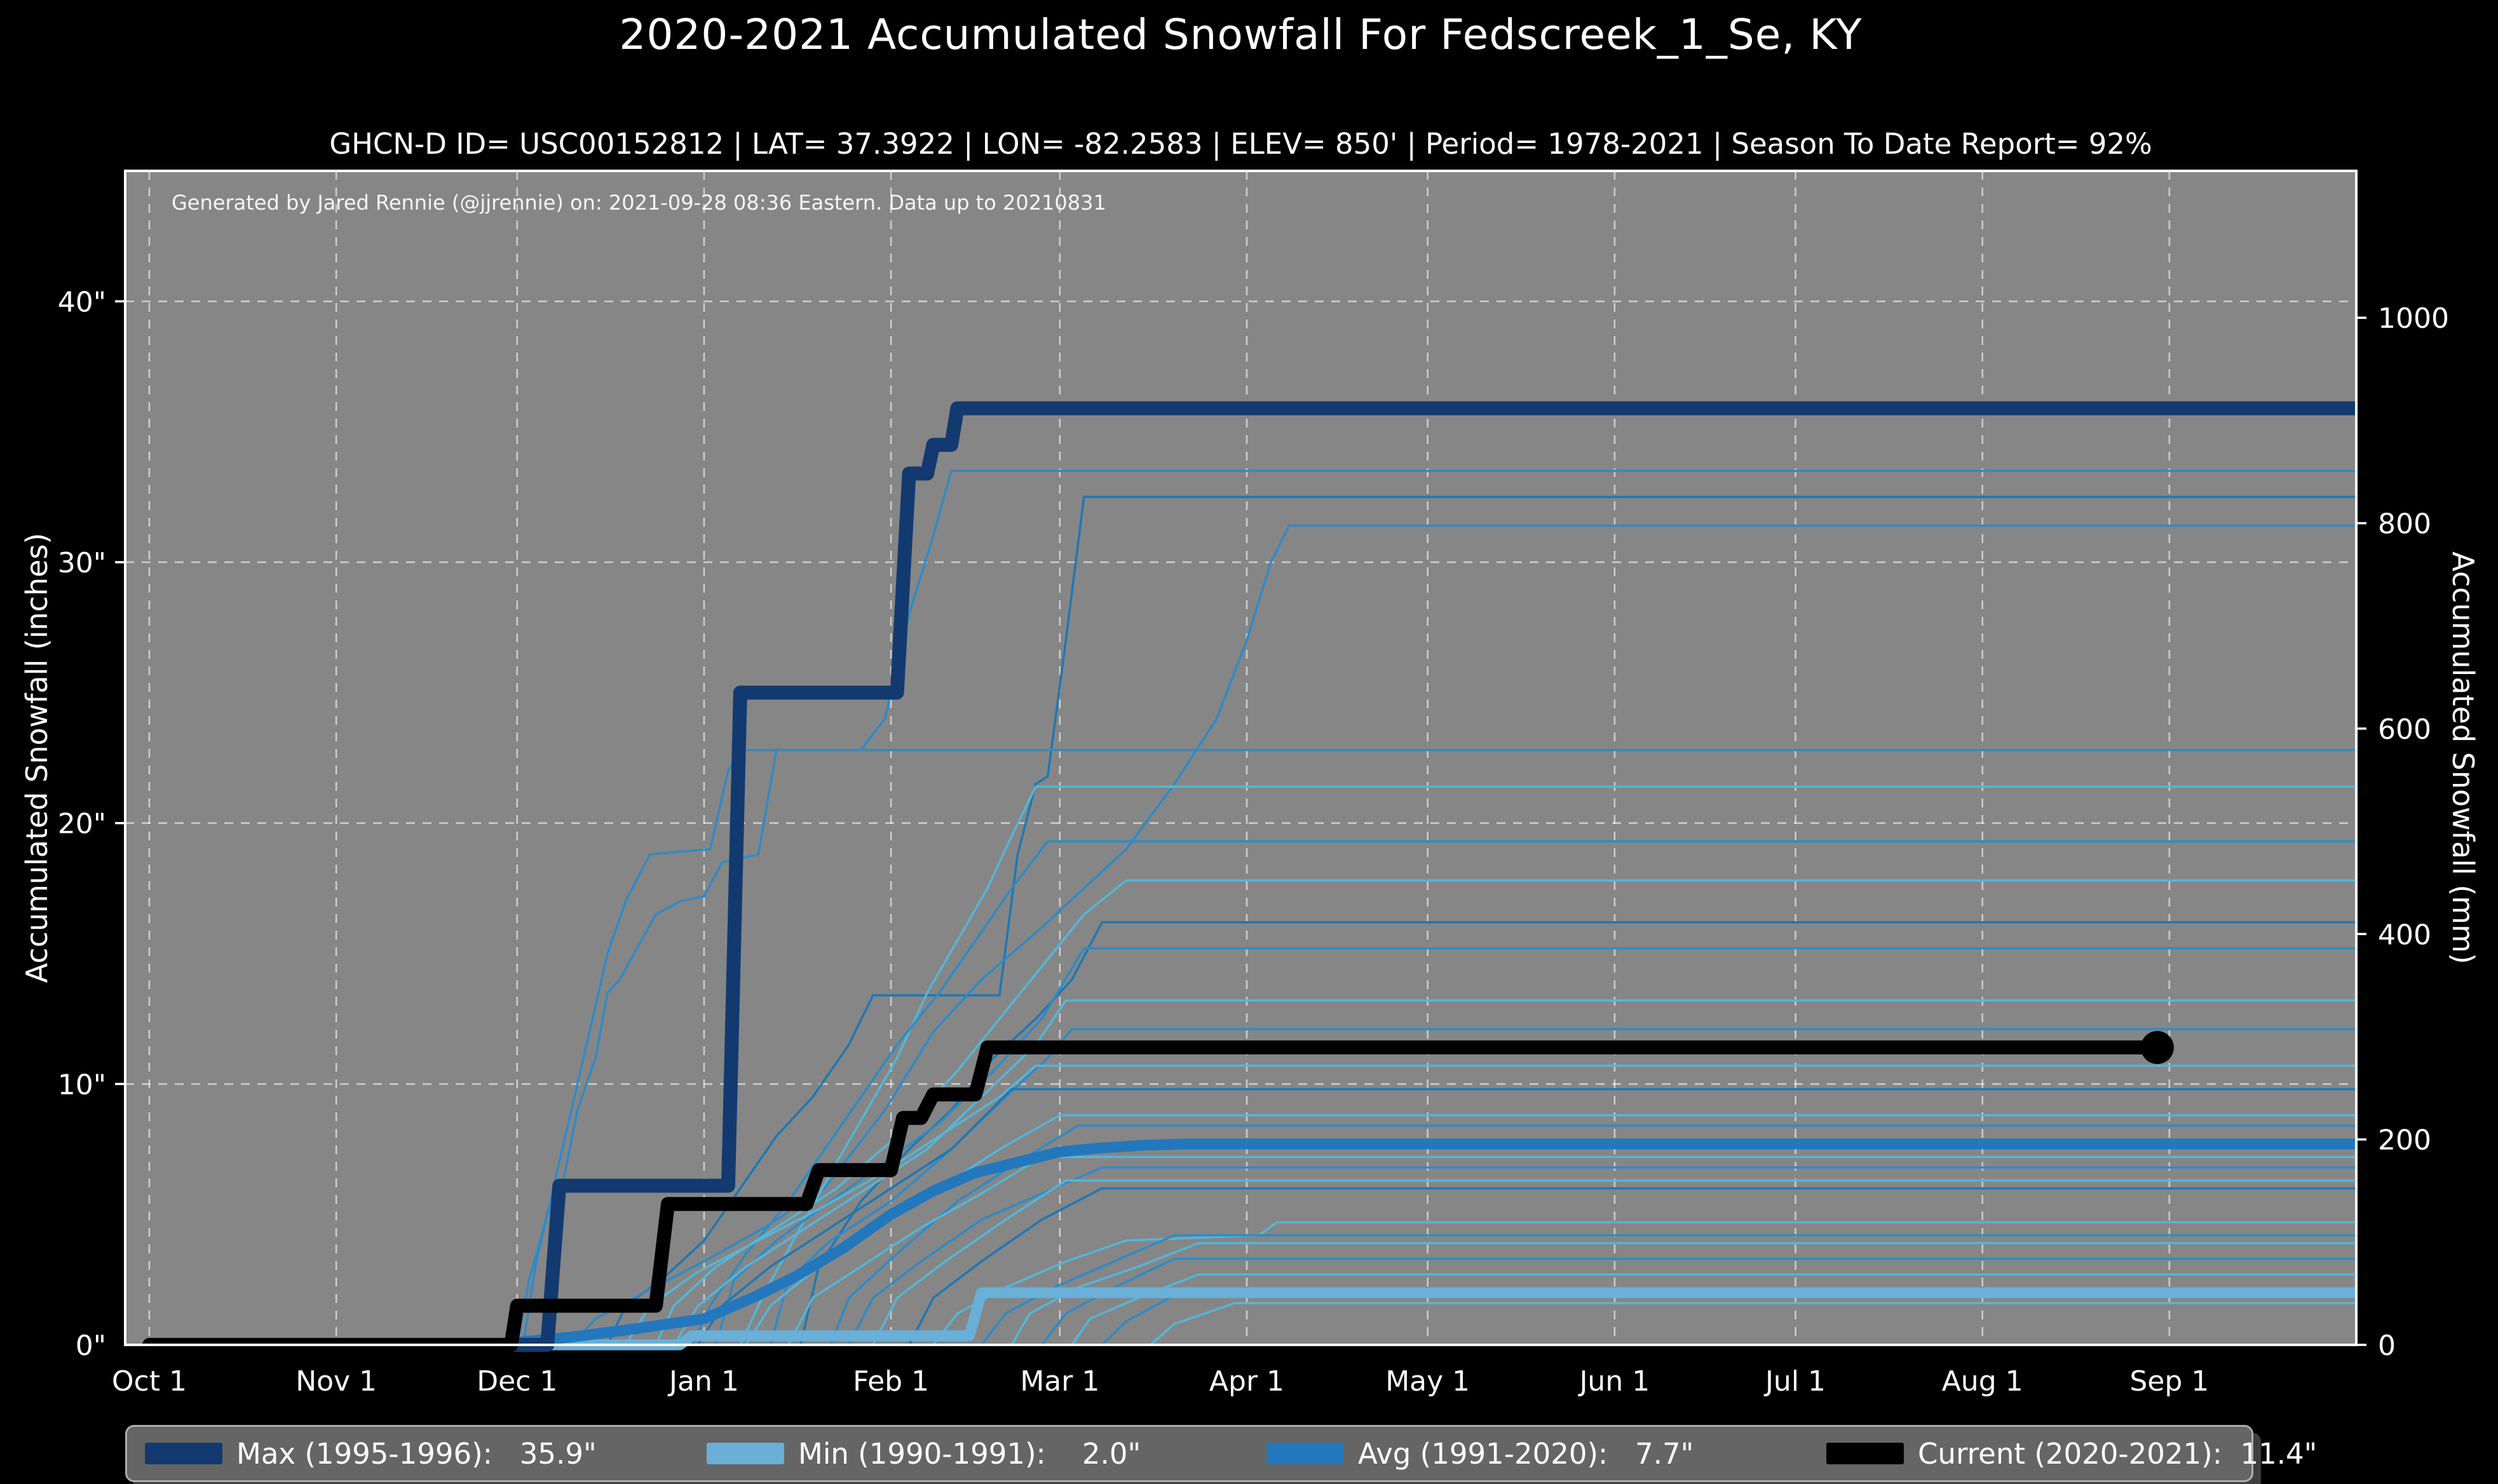 Image resolution: width=2498 pixels, height=1484 pixels. What do you see at coordinates (1794, 1381) in the screenshot?
I see `x-tick-label: Jul 1` at bounding box center [1794, 1381].